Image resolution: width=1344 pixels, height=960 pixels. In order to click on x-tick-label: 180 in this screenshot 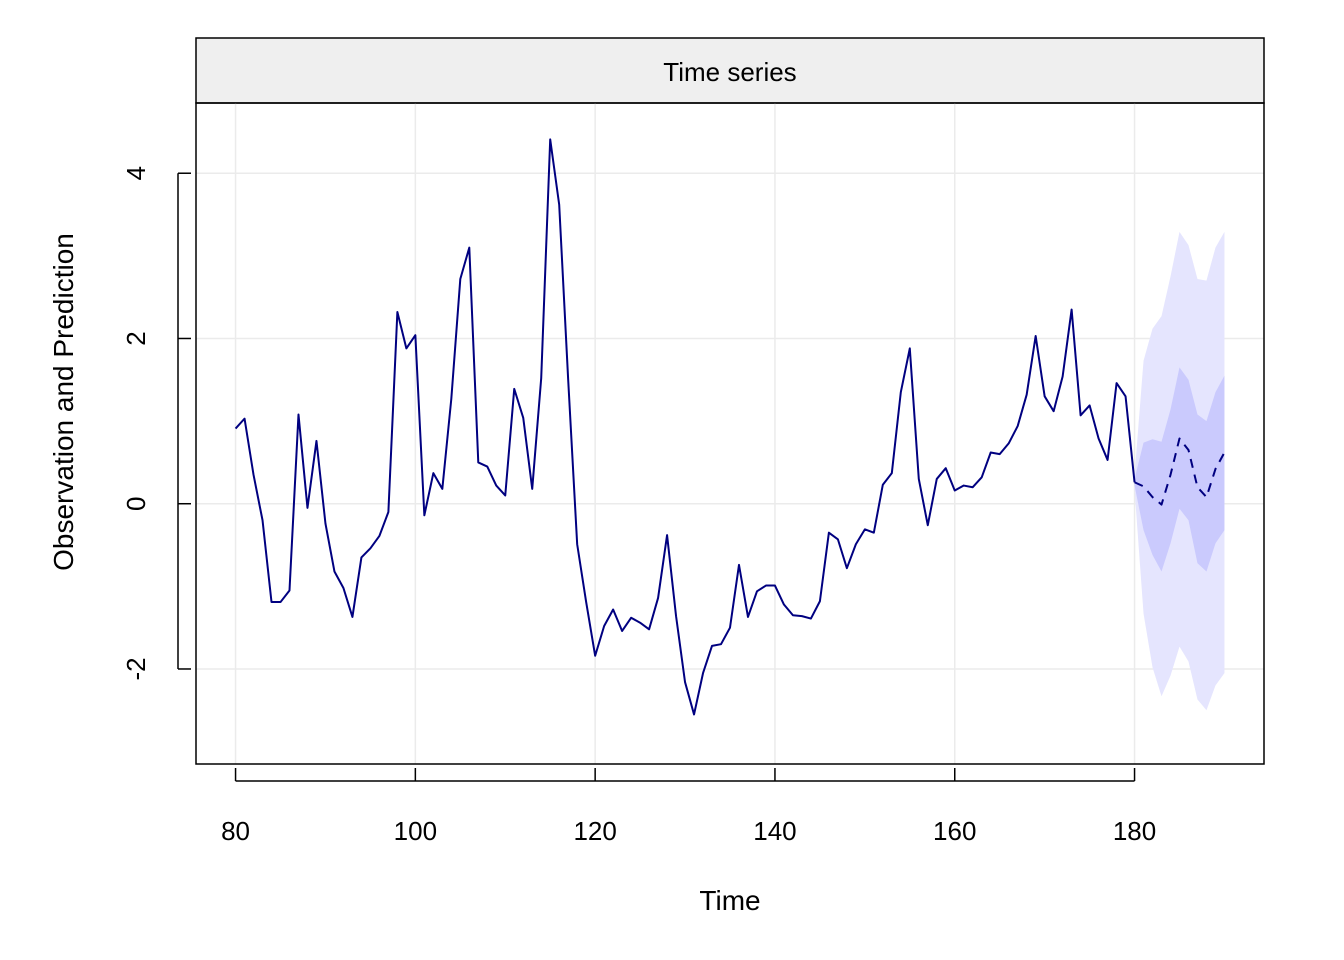, I will do `click(1134, 831)`.